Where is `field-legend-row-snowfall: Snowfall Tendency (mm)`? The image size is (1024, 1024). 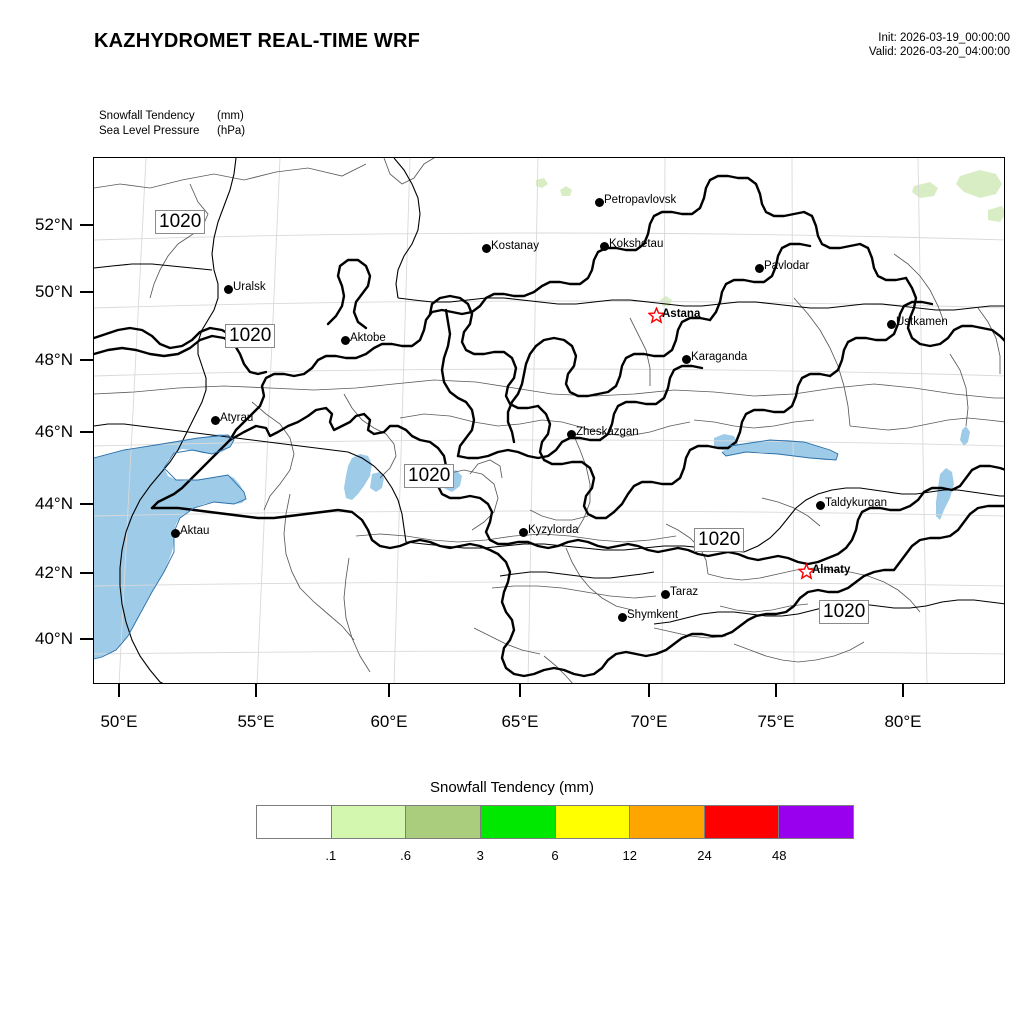 field-legend-row-snowfall: Snowfall Tendency (mm) is located at coordinates (172, 116).